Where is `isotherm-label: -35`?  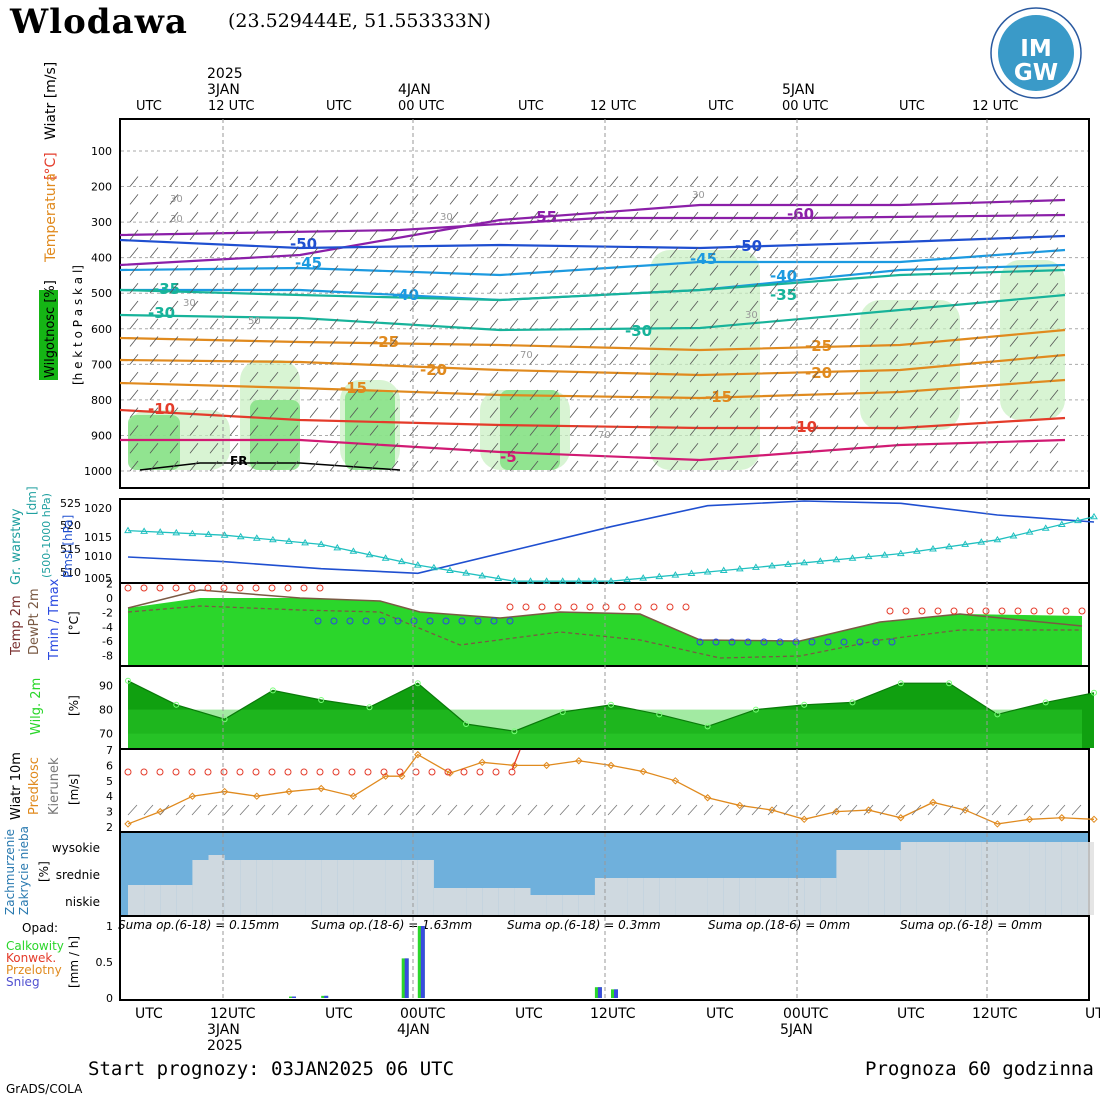
isotherm-label: -35 is located at coordinates (783, 295).